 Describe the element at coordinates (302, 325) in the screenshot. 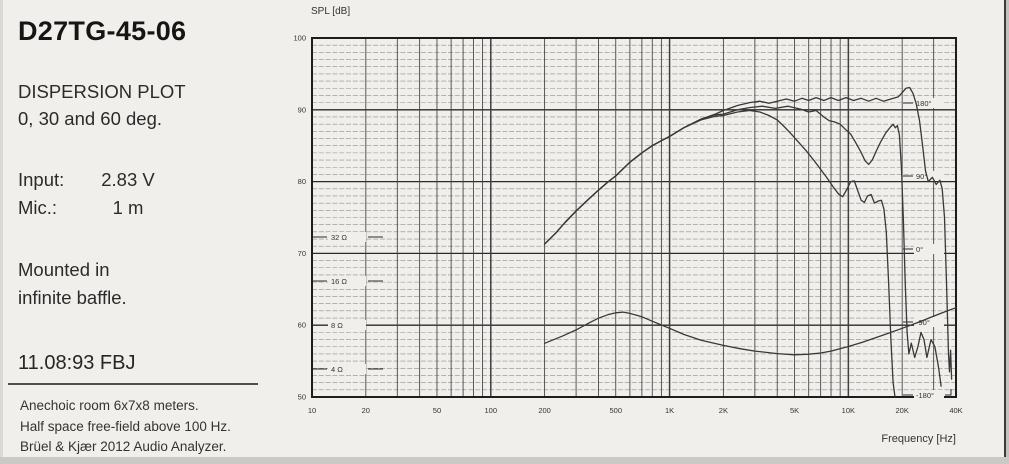

I see `y-tick-label: 60` at that location.